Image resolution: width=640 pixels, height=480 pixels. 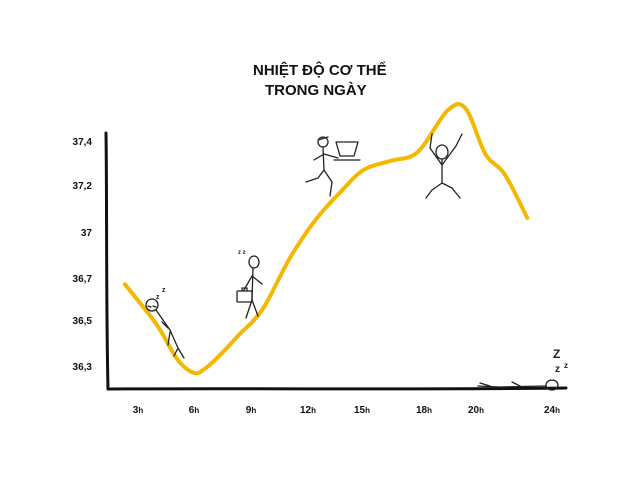 I want to click on x-tick-label: 20h, so click(x=476, y=410).